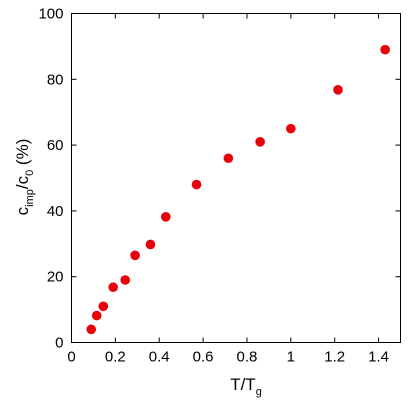 The width and height of the screenshot is (409, 407). Describe the element at coordinates (159, 357) in the screenshot. I see `x-tick-label: 0.4` at that location.